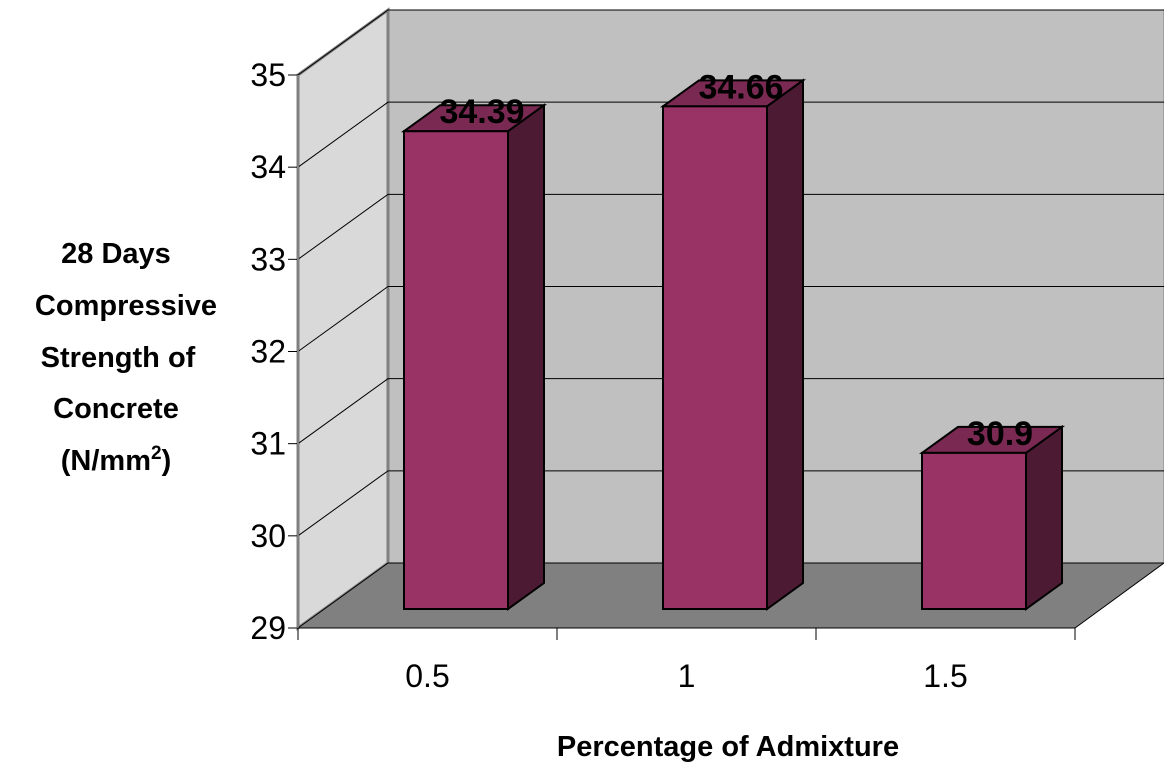  What do you see at coordinates (126, 306) in the screenshot?
I see `y-axis-title-line: Compressive` at bounding box center [126, 306].